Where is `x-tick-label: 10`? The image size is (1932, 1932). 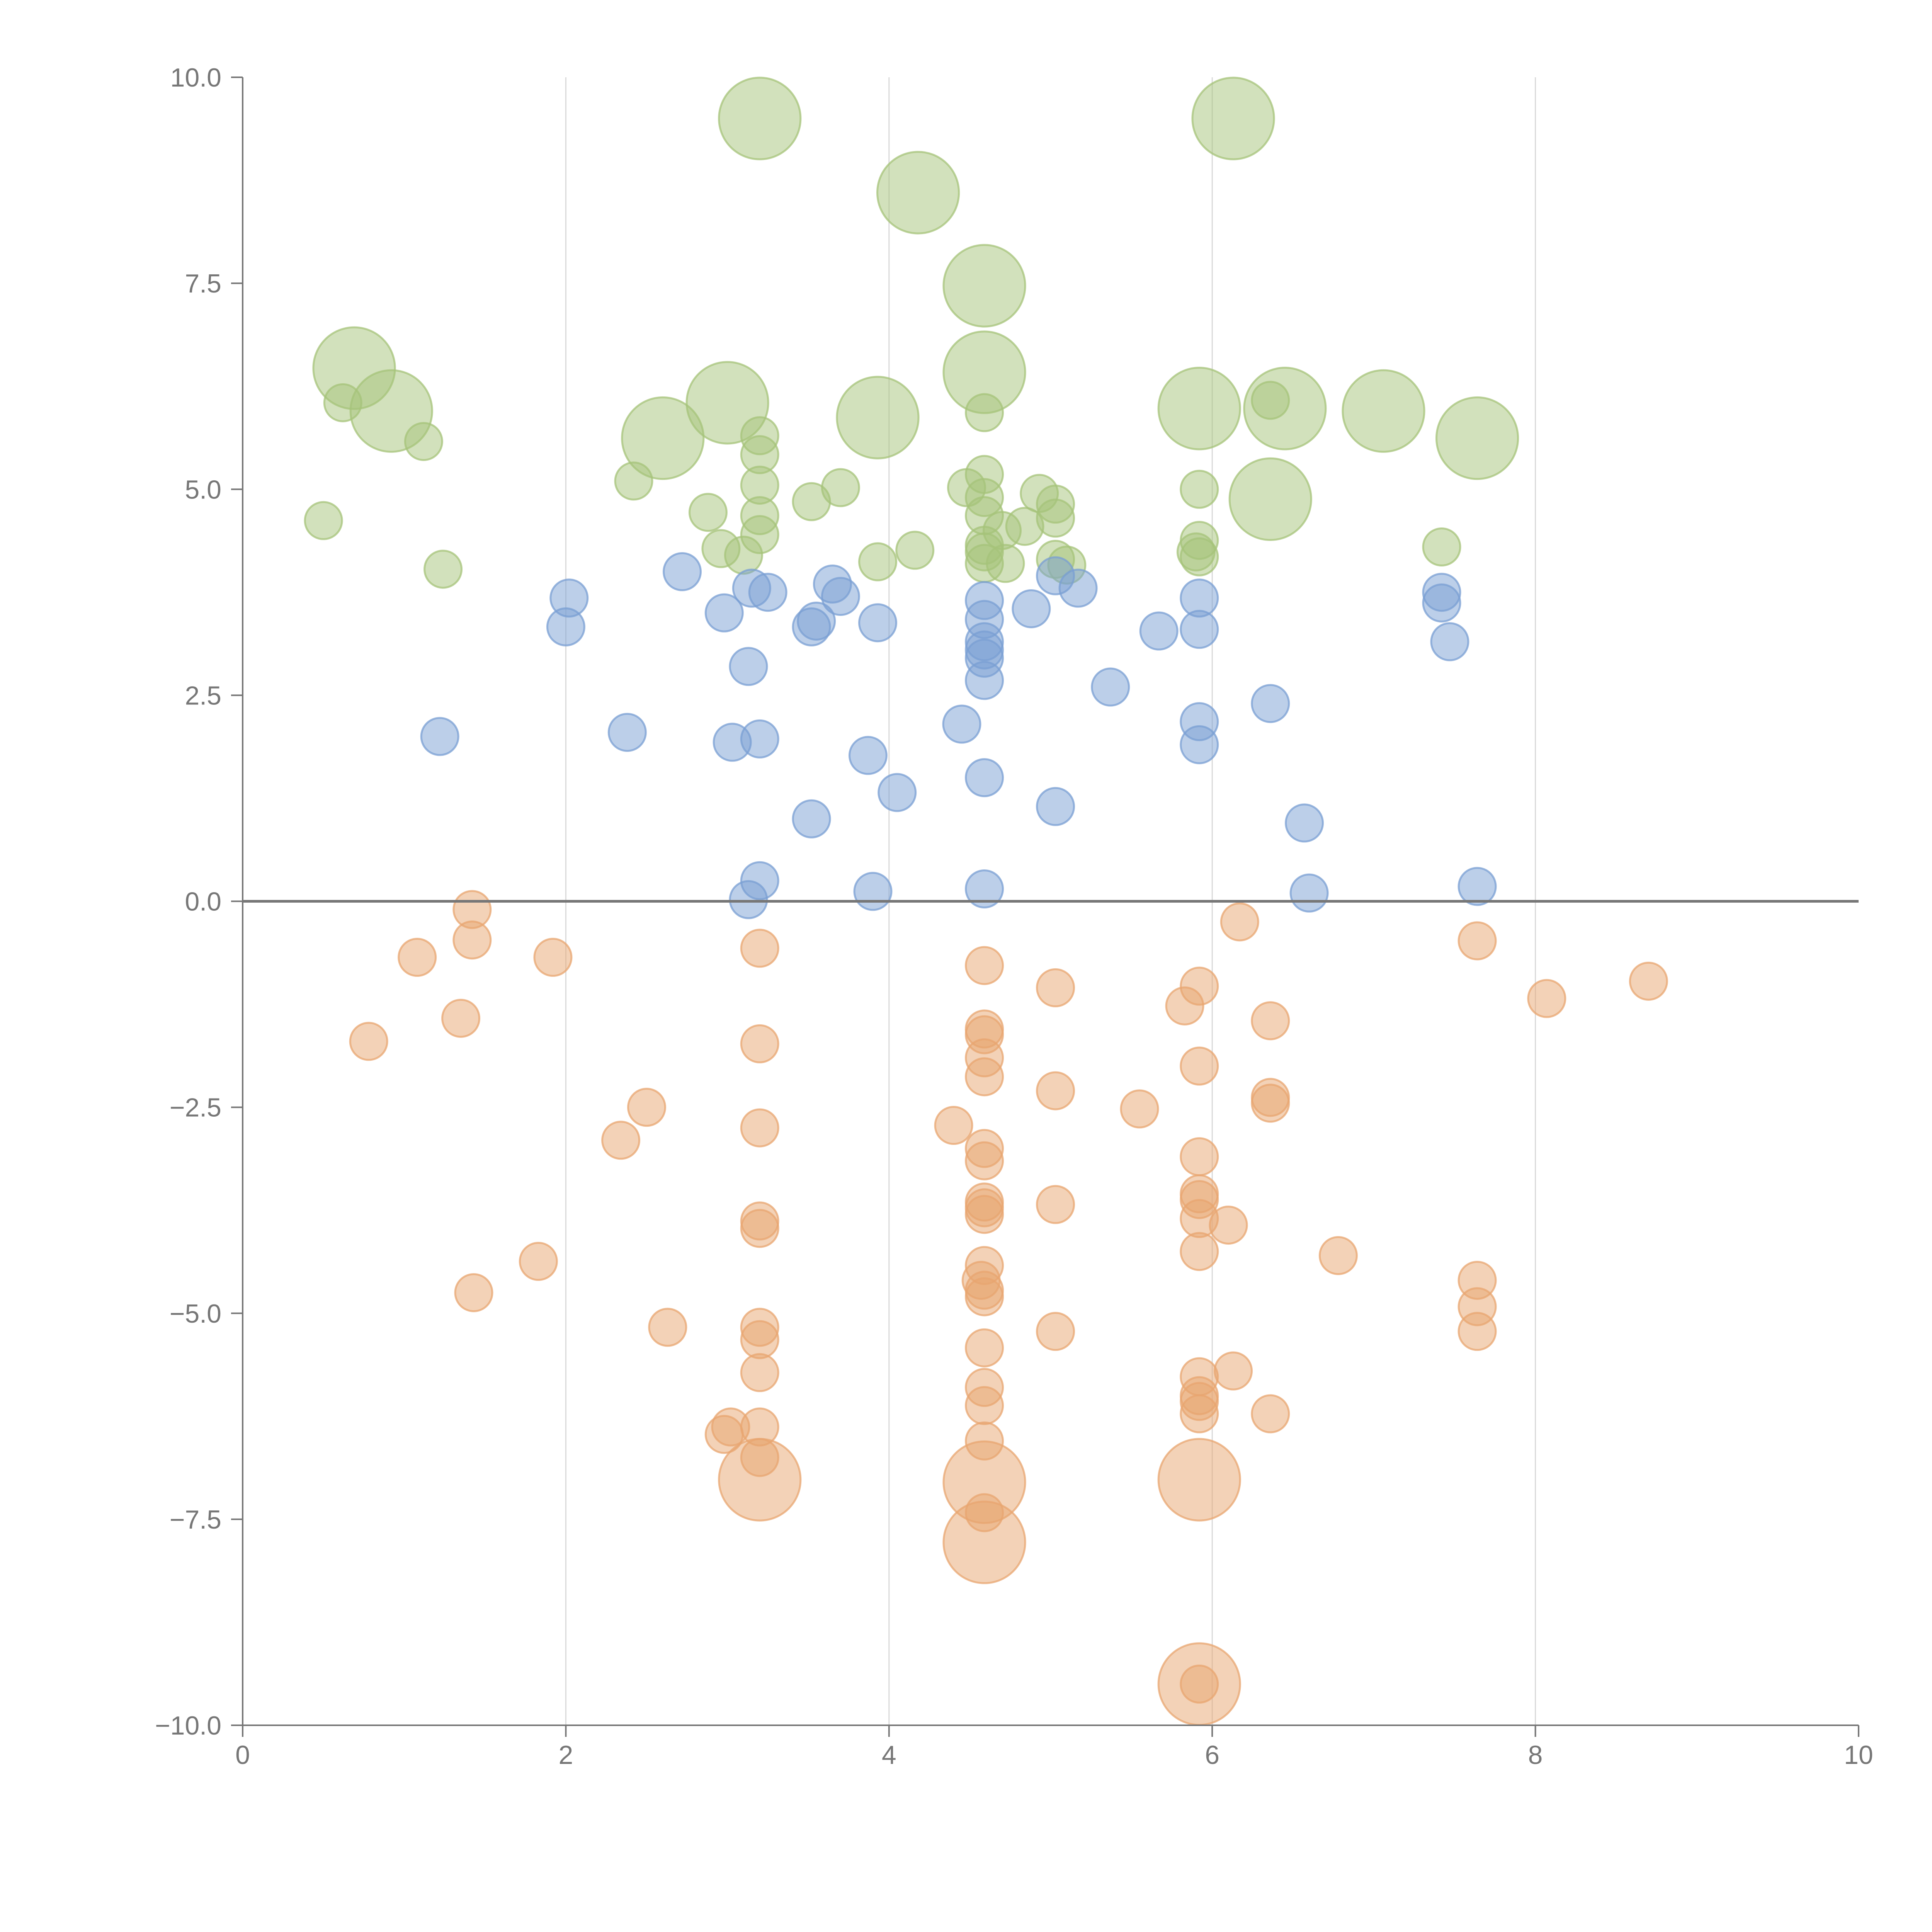 x-tick-label: 10 is located at coordinates (1858, 1755).